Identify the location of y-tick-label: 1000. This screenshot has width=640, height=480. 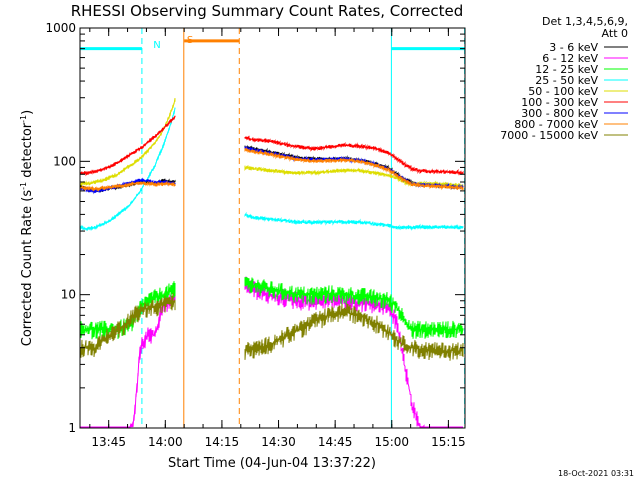
(60, 28).